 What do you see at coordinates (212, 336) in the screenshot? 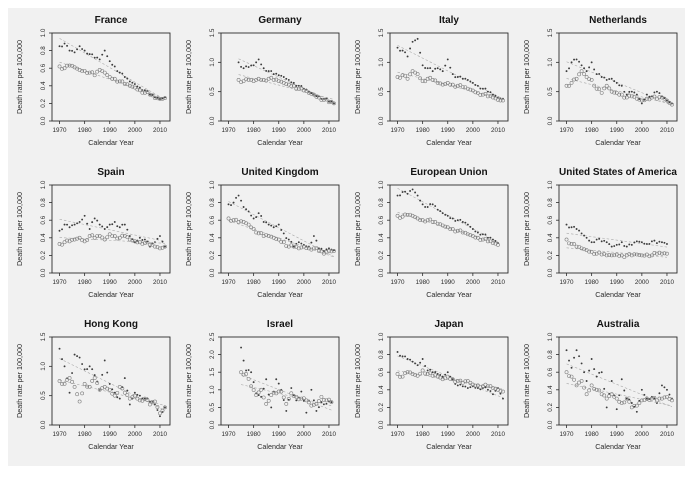
I see `y-tick-label: 2.5` at bounding box center [212, 336].